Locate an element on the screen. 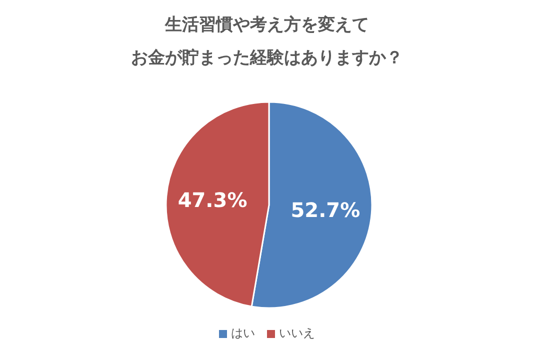  data-label: 52.7% is located at coordinates (325, 210).